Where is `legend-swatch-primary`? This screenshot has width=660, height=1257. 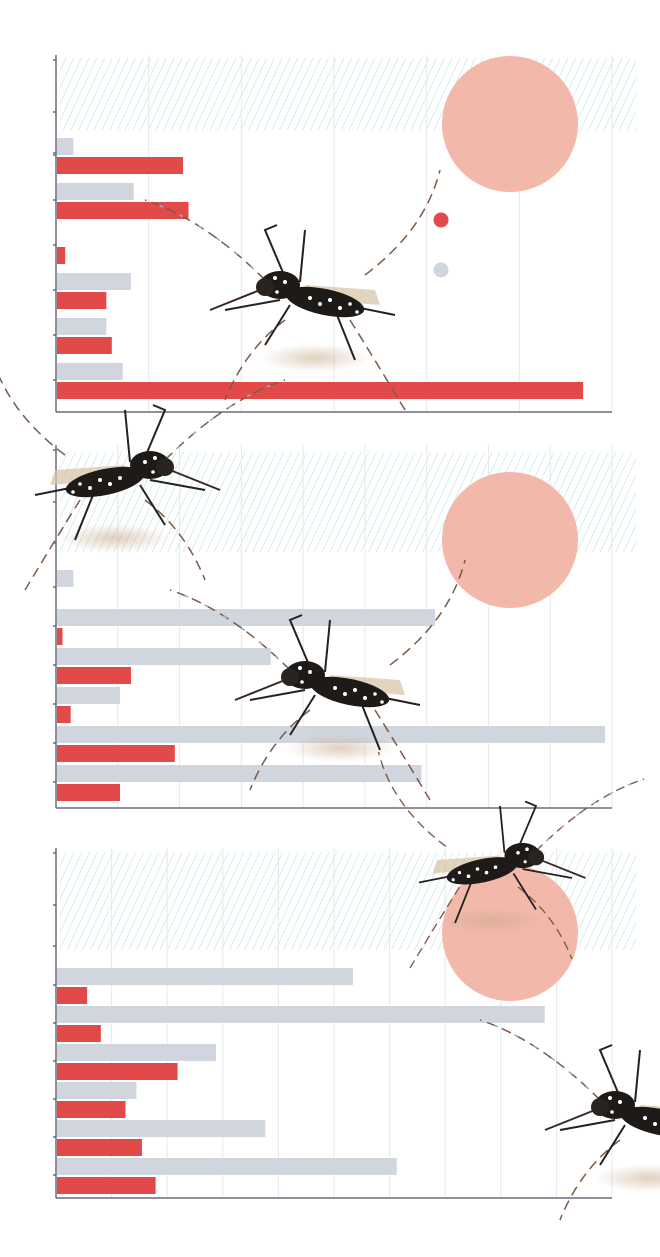
legend-swatch-primary is located at coordinates (441, 220).